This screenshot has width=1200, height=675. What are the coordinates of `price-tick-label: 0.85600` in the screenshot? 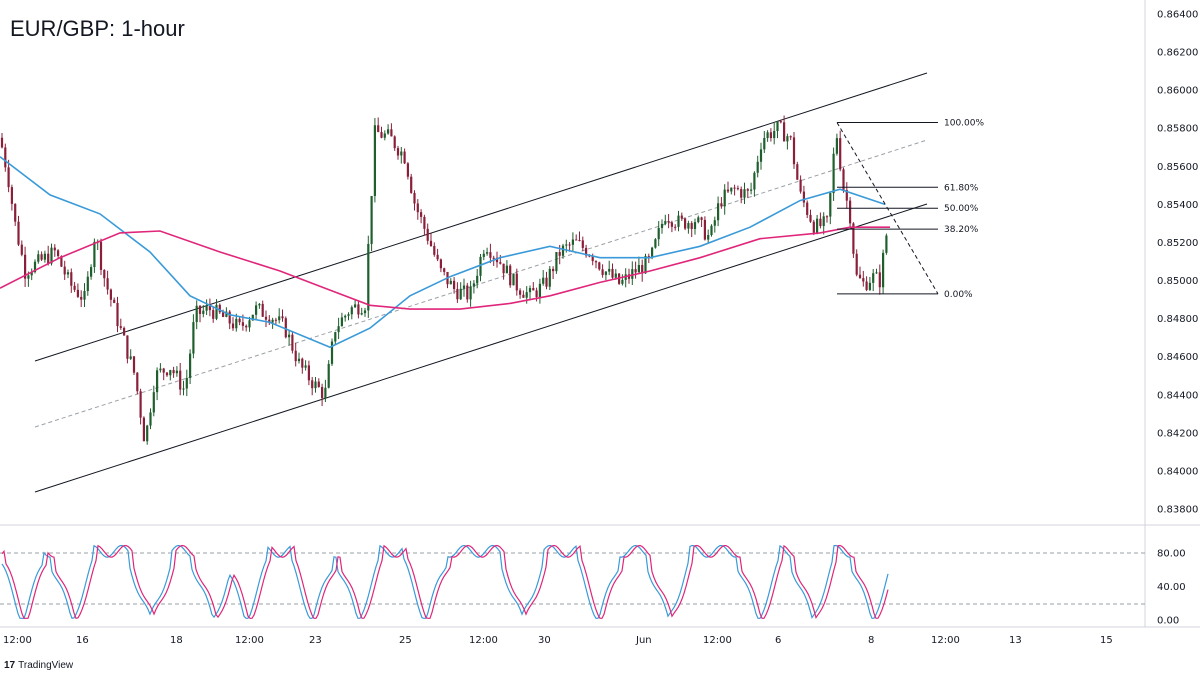 It's located at (1177, 167).